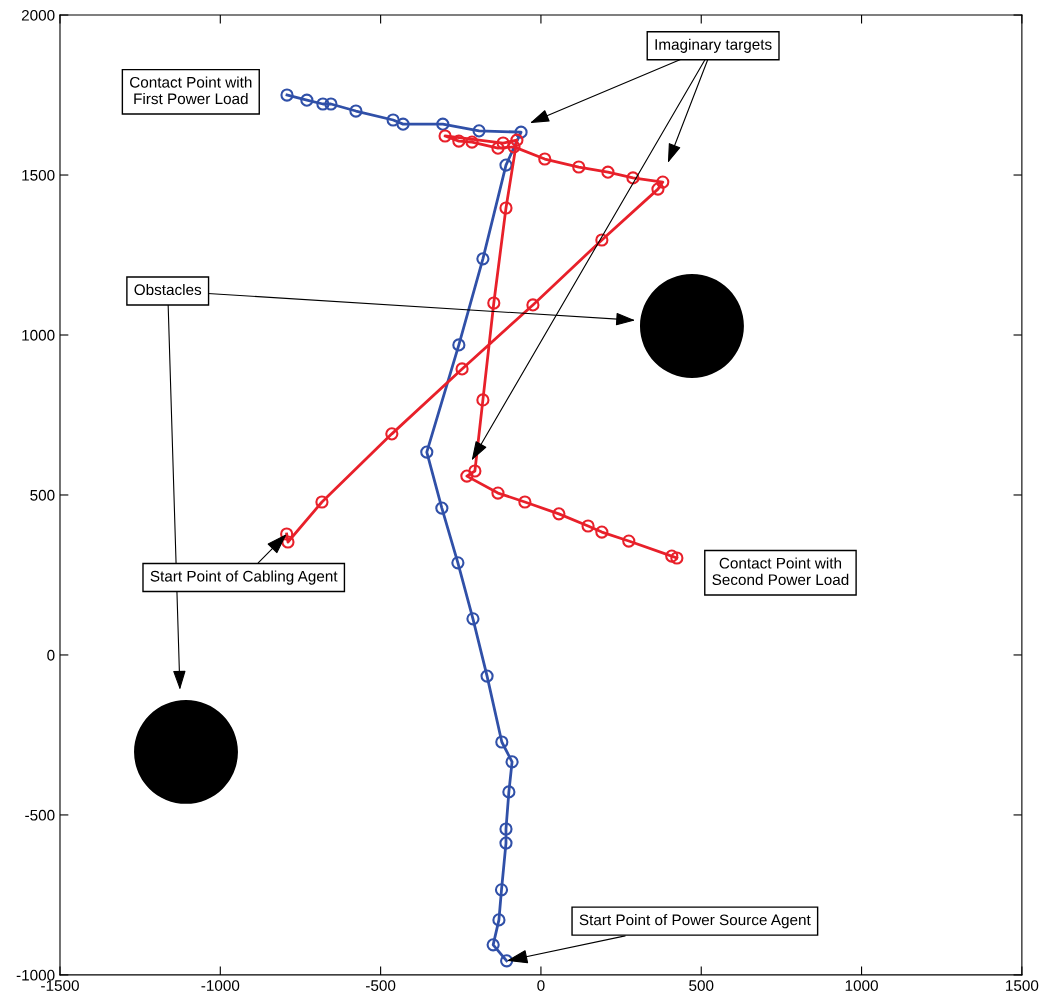 The height and width of the screenshot is (1003, 1047). Describe the element at coordinates (40, 815) in the screenshot. I see `y-tick-label: -500` at that location.